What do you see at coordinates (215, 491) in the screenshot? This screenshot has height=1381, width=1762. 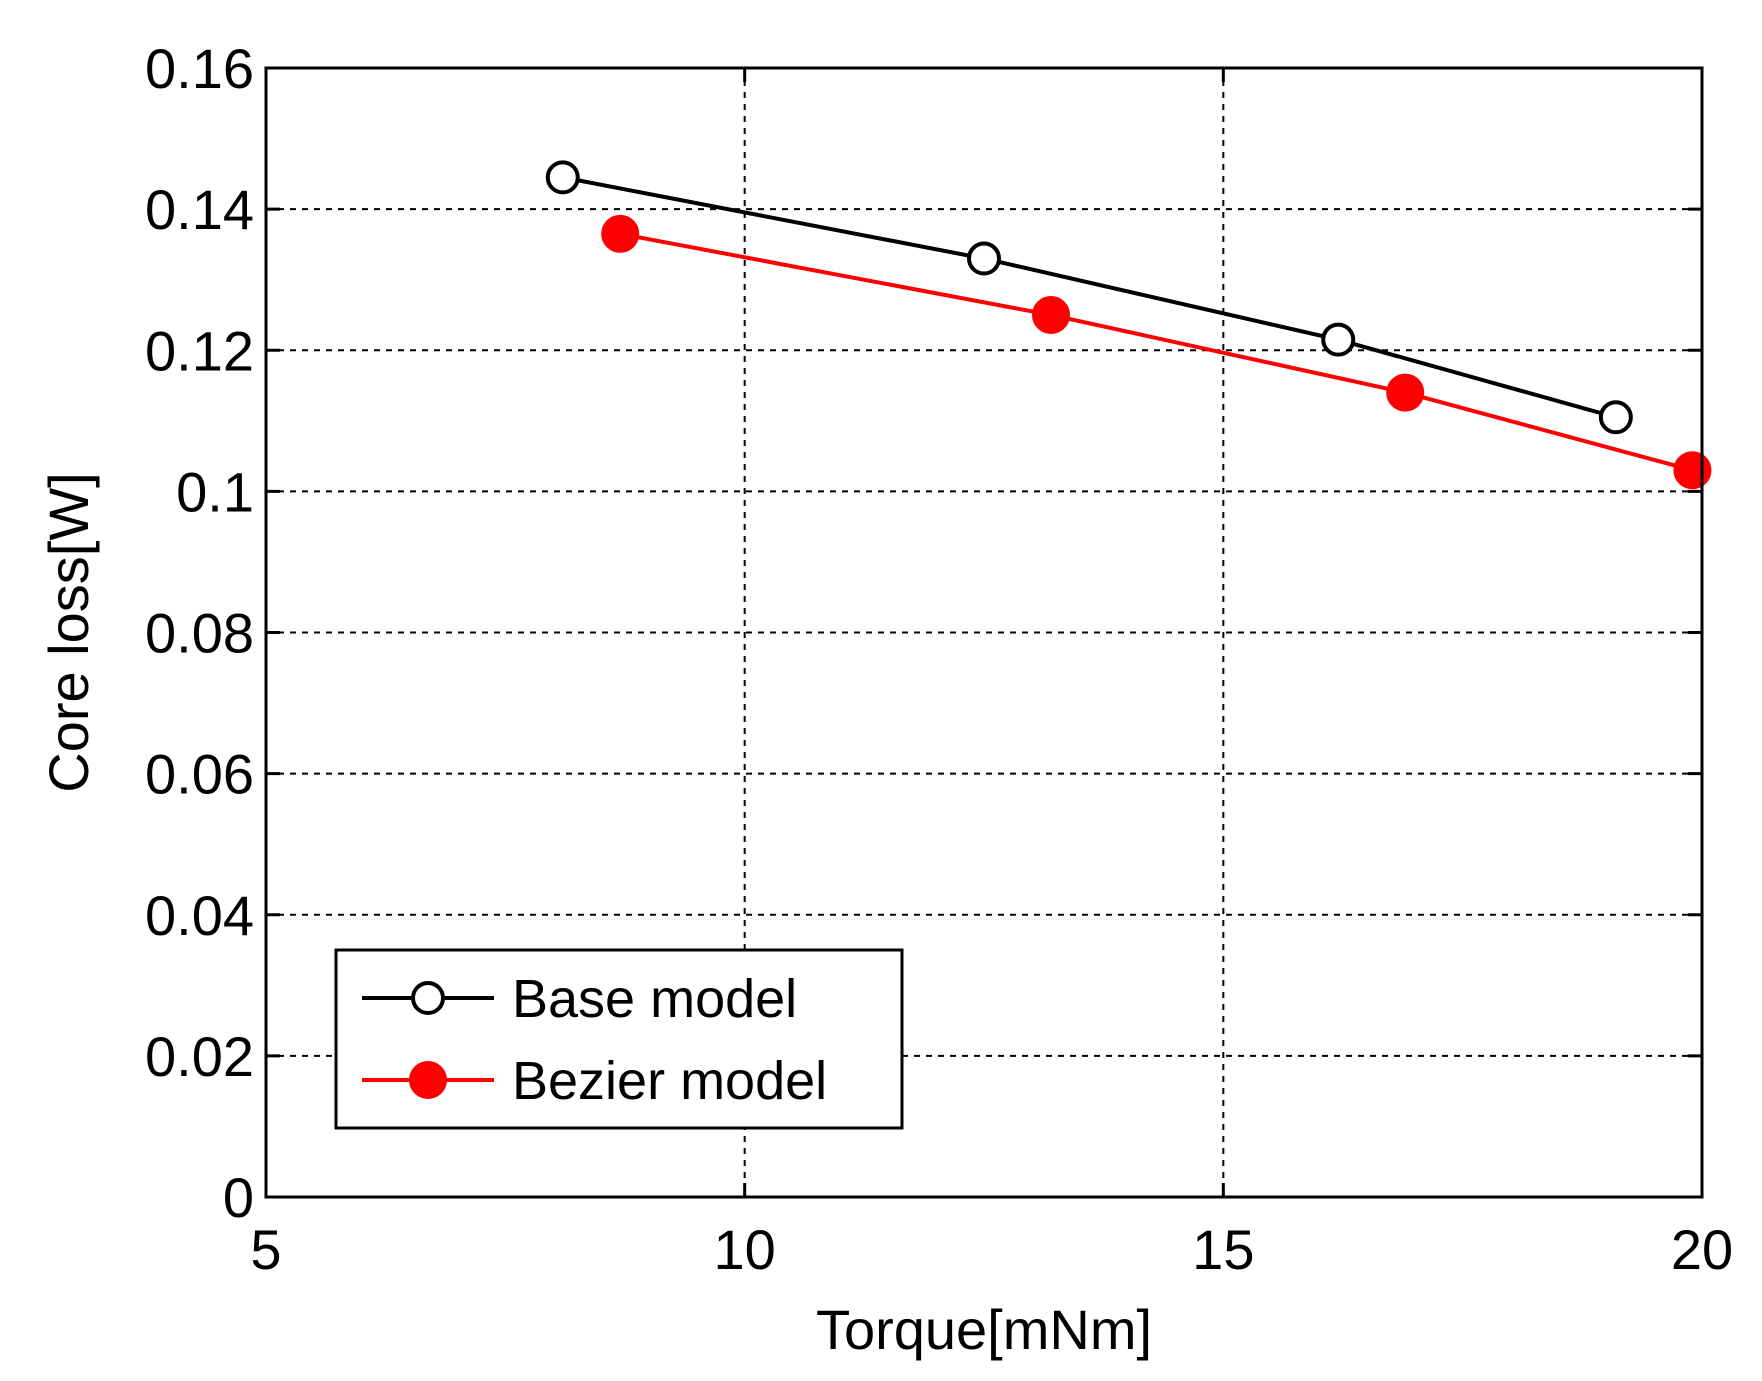 I see `y-tick-label: 0.1` at bounding box center [215, 491].